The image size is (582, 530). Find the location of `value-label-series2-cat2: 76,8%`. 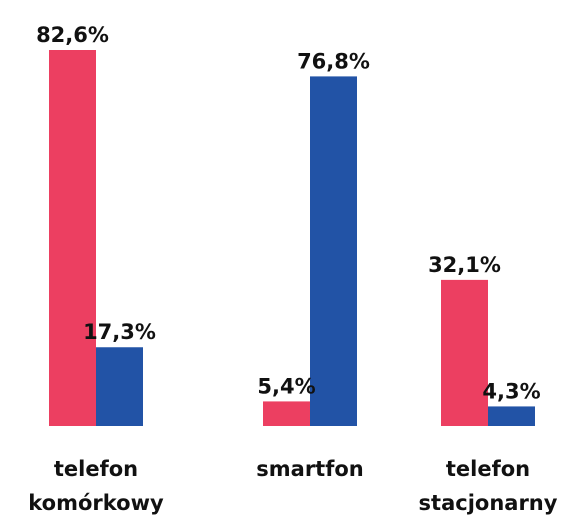

value-label-series2-cat2: 76,8% is located at coordinates (333, 61).